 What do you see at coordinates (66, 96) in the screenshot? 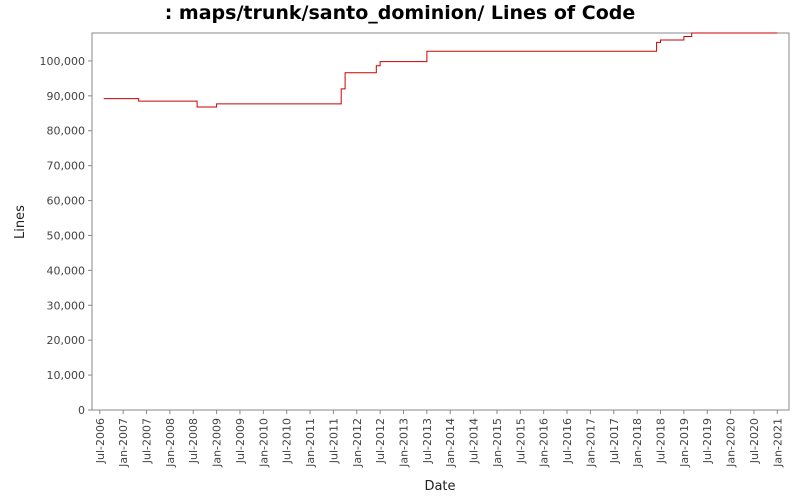
I see `y-tick-label: 90,000` at bounding box center [66, 96].